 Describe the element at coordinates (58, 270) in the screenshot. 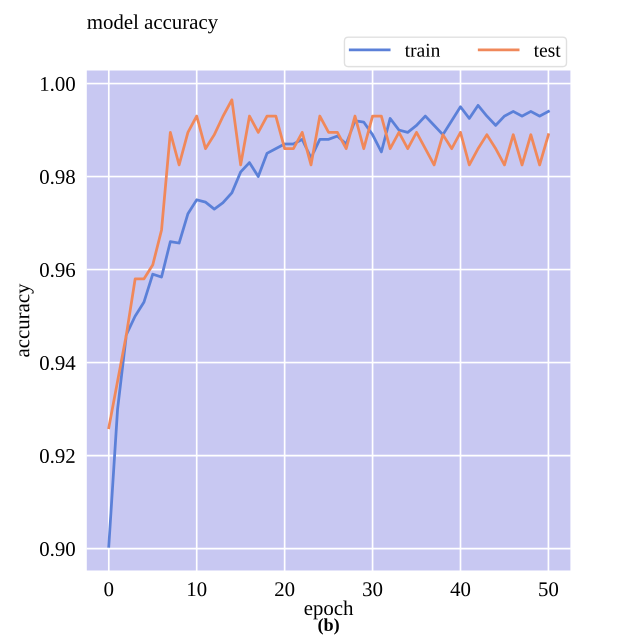

I see `y-tick-label: 0.96` at that location.